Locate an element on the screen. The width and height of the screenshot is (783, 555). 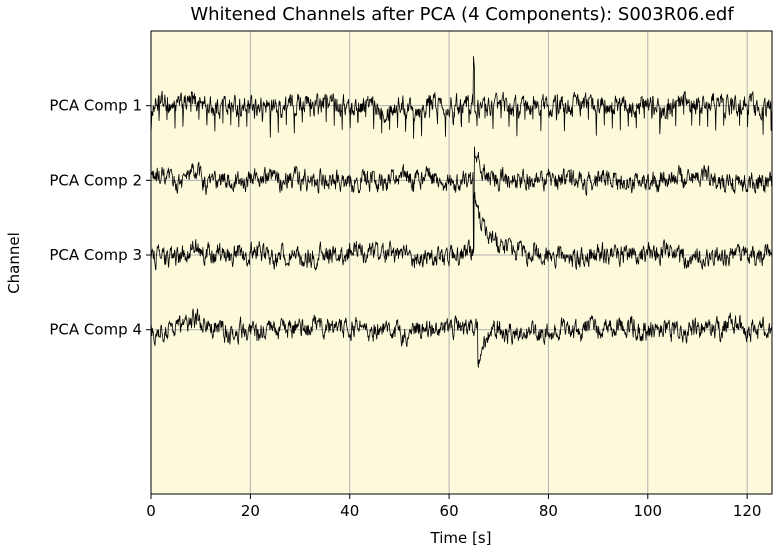
x-axis: 0 20 40 60 80 100 120 is located at coordinates (453, 507).